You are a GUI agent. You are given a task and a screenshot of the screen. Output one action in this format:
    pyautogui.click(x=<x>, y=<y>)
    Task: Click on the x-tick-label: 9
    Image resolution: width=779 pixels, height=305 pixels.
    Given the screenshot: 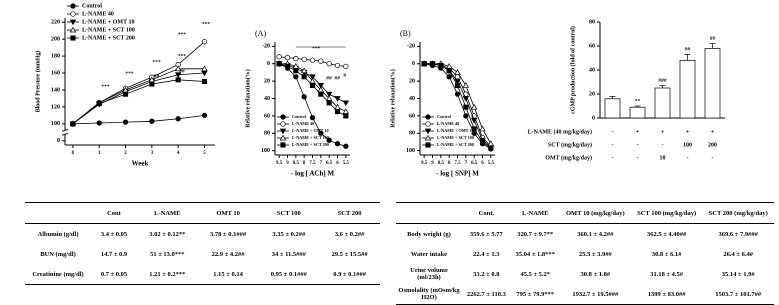 What is the action you would take?
    pyautogui.click(x=432, y=163)
    